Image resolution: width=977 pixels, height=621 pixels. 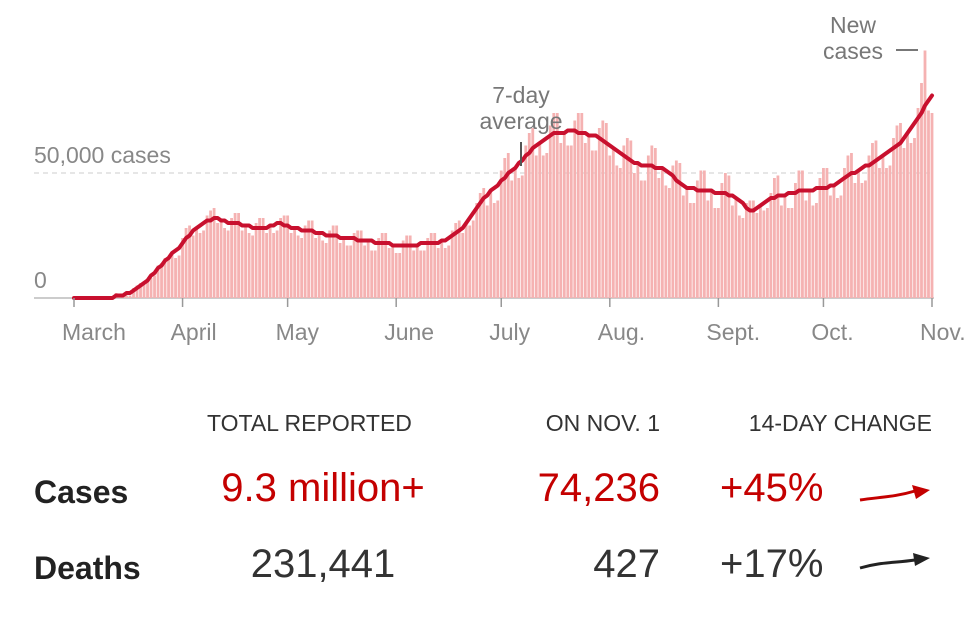 What do you see at coordinates (94, 332) in the screenshot?
I see `x-tick-label: March` at bounding box center [94, 332].